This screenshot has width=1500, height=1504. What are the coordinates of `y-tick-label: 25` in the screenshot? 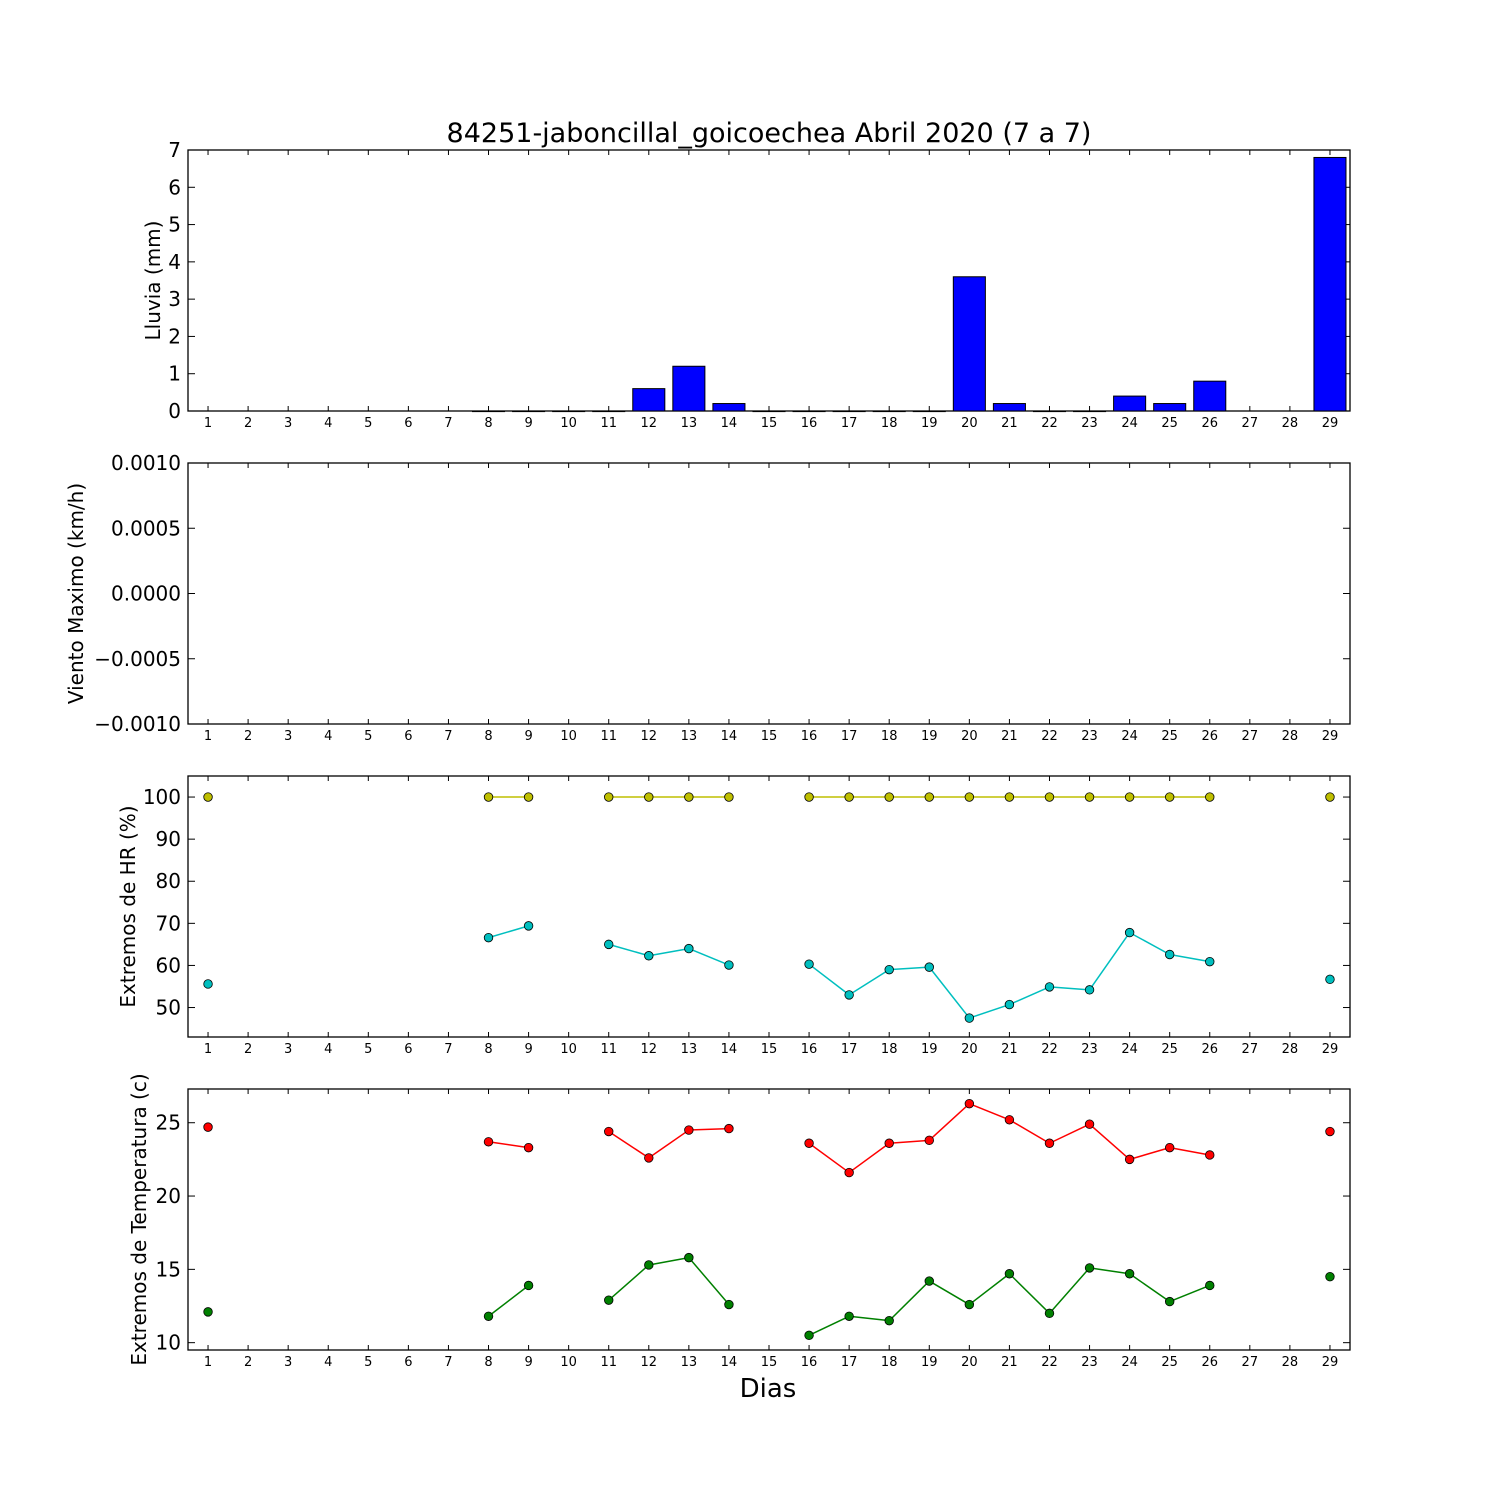 It's located at (168, 1123).